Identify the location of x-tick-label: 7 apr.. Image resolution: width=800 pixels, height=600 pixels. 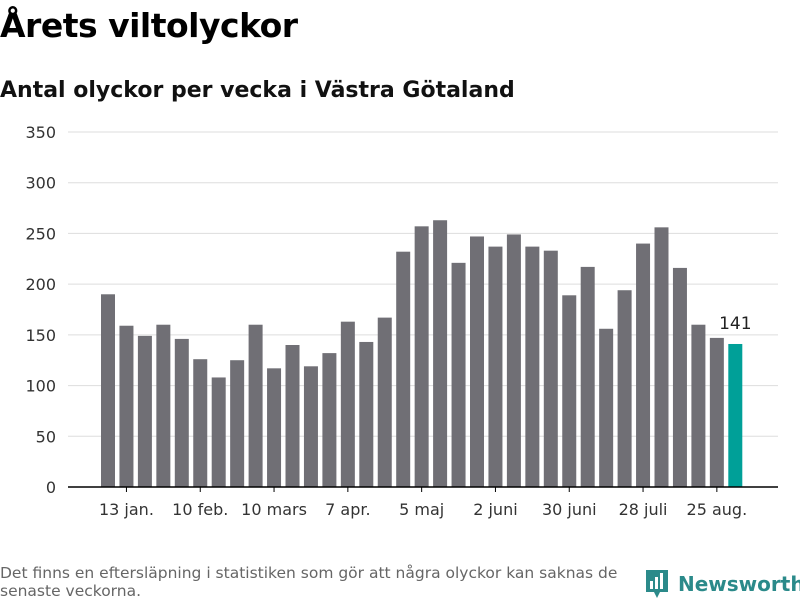
(347, 509).